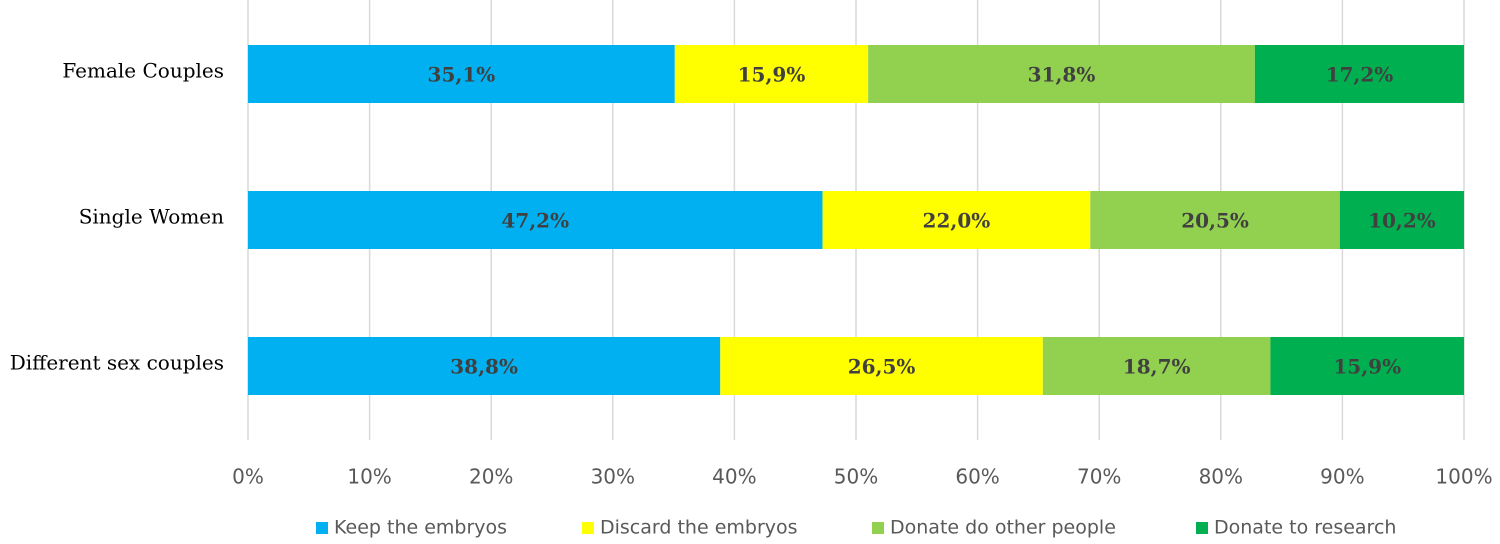 The image size is (1500, 544). Describe the element at coordinates (699, 528) in the screenshot. I see `legend-label: Discard the embryos` at that location.